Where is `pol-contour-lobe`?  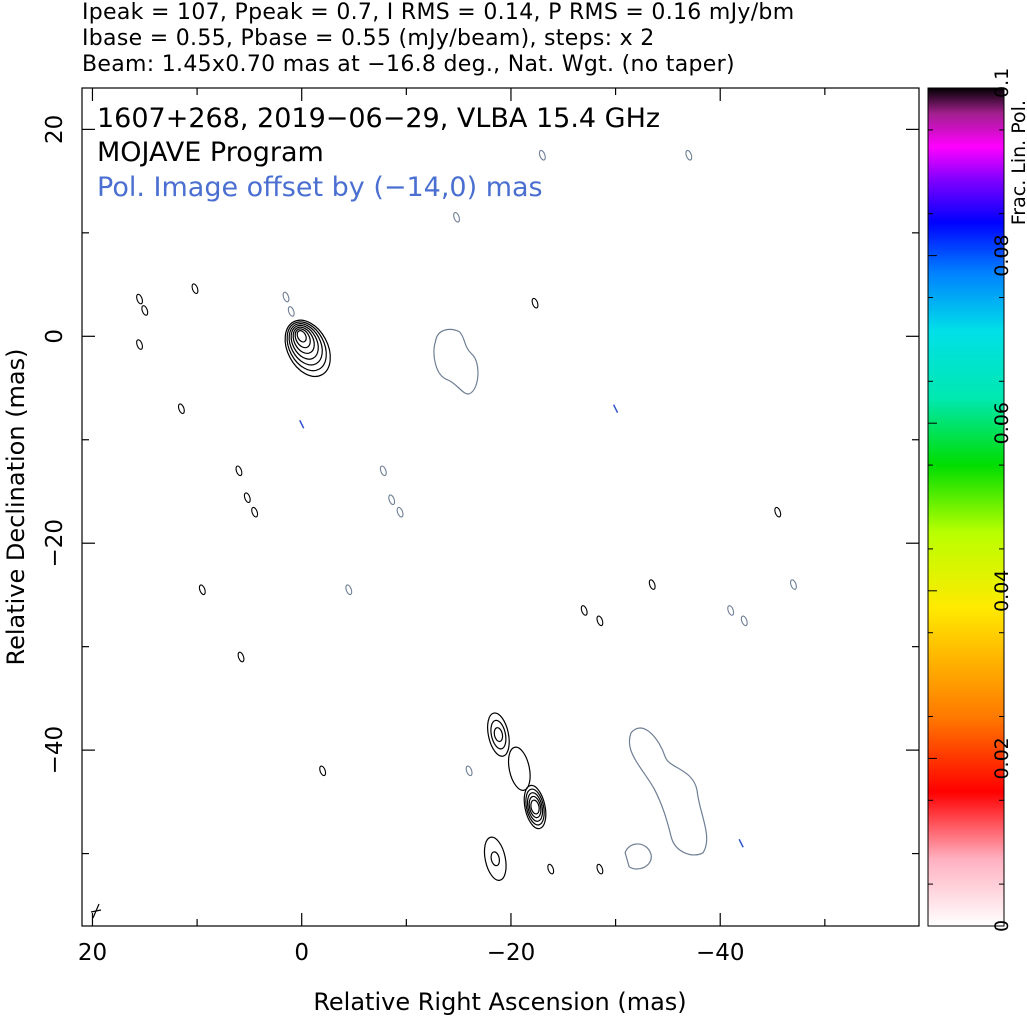
pol-contour-lobe is located at coordinates (668, 791).